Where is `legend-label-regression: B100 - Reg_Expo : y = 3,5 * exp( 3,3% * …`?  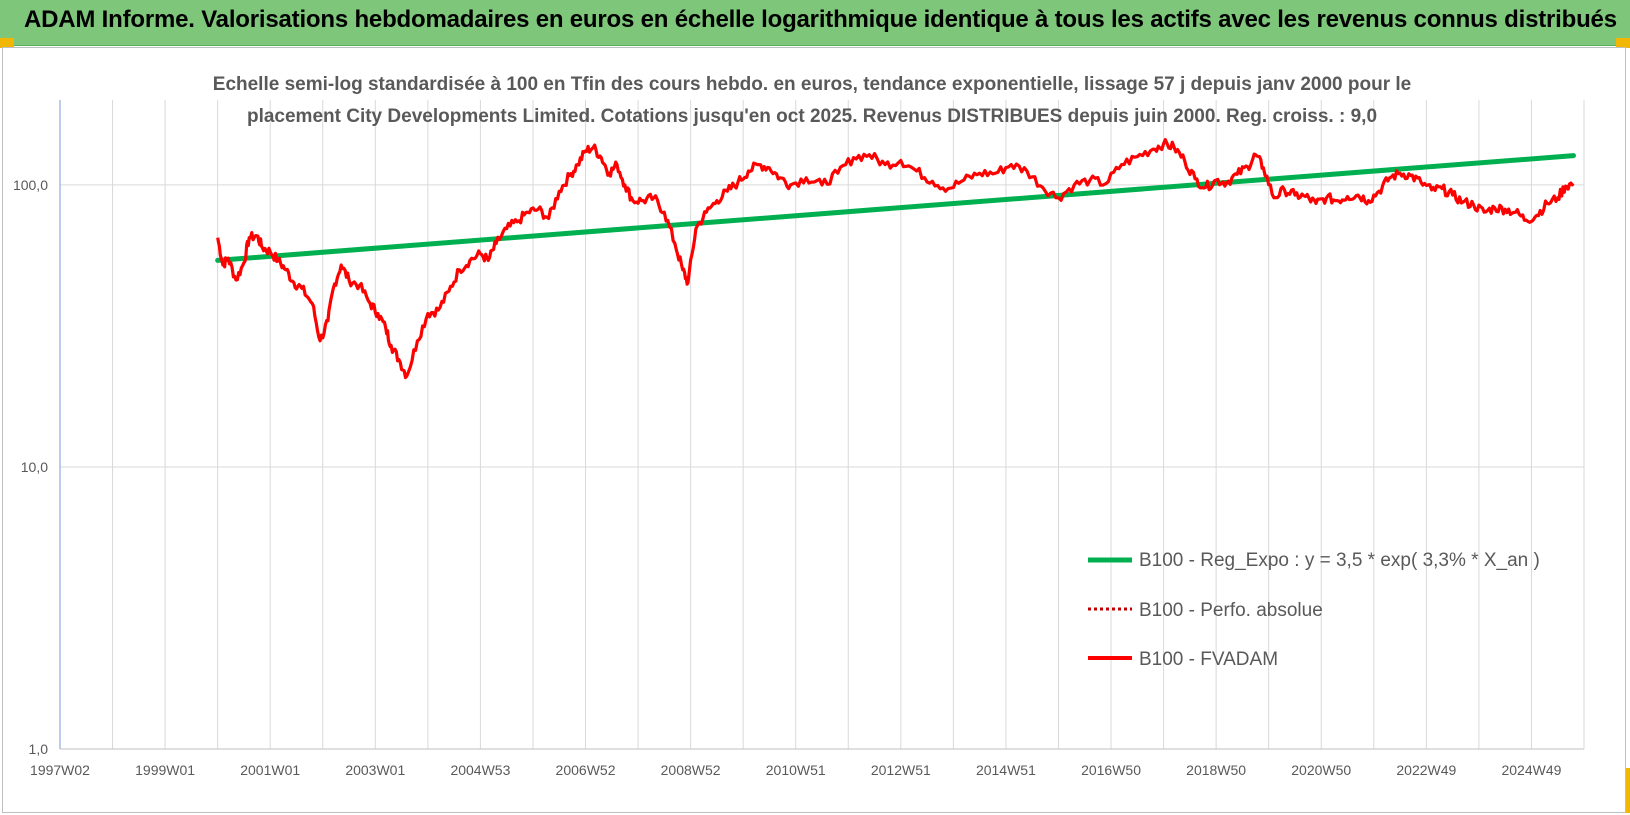 legend-label-regression: B100 - Reg_Expo : y = 3,5 * exp( 3,3% * … is located at coordinates (1339, 560).